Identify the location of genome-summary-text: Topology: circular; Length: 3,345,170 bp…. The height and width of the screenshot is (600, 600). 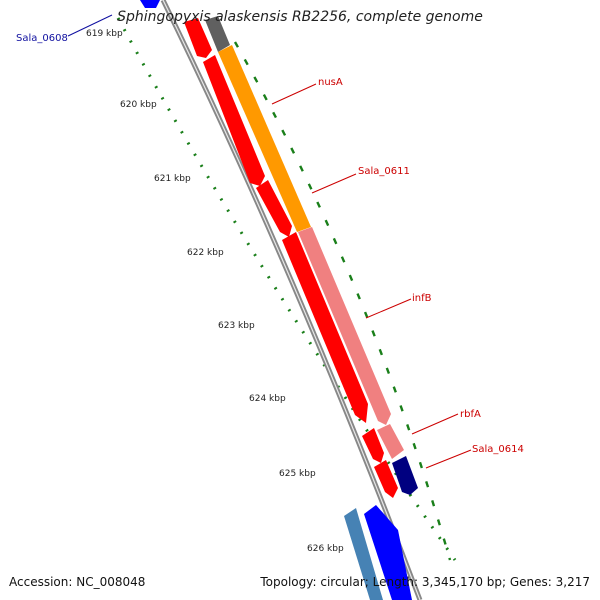
(425, 582).